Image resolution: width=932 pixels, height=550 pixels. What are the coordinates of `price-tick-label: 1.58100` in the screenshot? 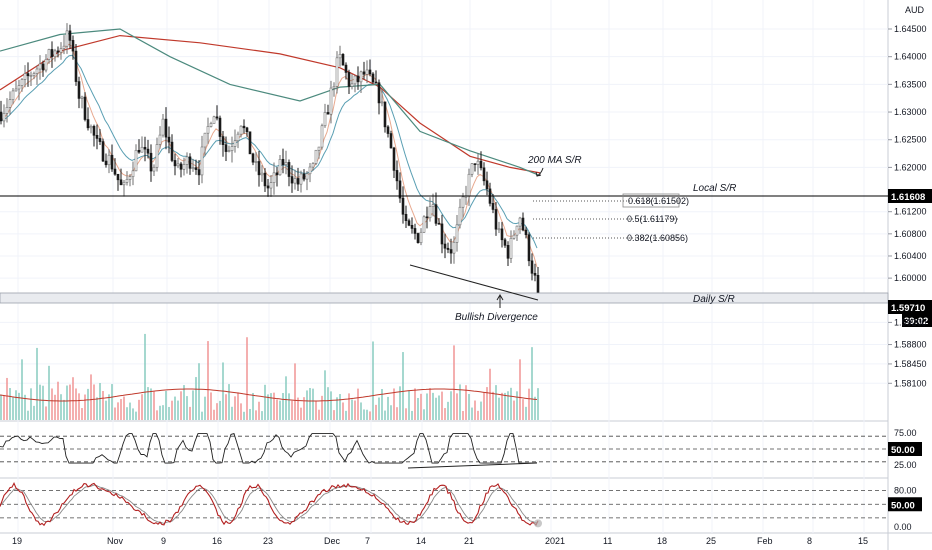 It's located at (910, 383).